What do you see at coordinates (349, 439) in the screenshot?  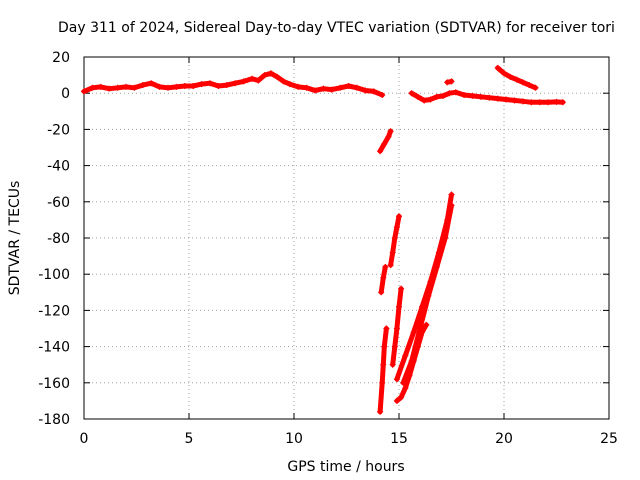 I see `x-tick-labels: 0 5 10 15 20 25` at bounding box center [349, 439].